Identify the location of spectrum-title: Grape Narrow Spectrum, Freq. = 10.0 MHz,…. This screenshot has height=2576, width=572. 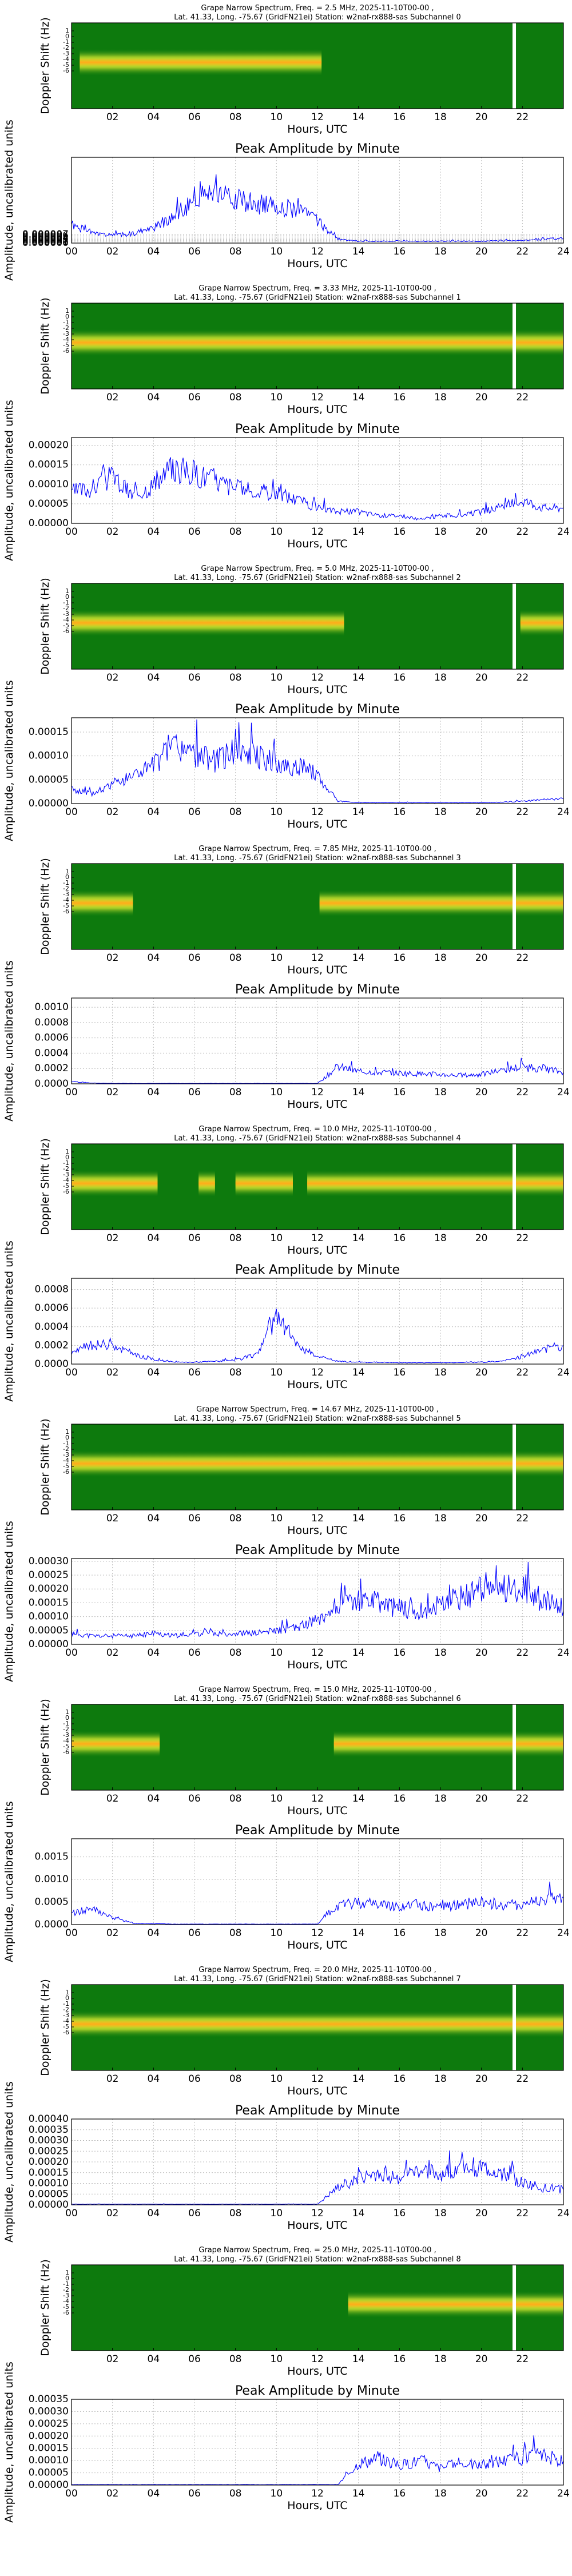
(317, 1129).